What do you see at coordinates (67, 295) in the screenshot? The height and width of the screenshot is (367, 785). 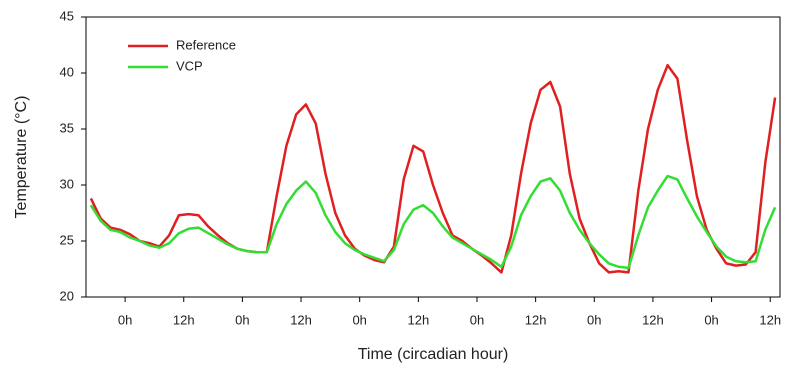 I see `y-tick-label: 20` at bounding box center [67, 295].